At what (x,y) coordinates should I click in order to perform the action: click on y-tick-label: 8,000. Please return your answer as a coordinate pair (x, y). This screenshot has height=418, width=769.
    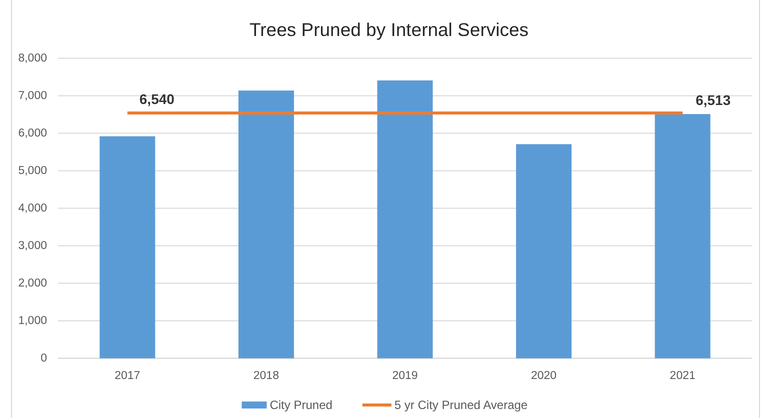
    Looking at the image, I should click on (32, 58).